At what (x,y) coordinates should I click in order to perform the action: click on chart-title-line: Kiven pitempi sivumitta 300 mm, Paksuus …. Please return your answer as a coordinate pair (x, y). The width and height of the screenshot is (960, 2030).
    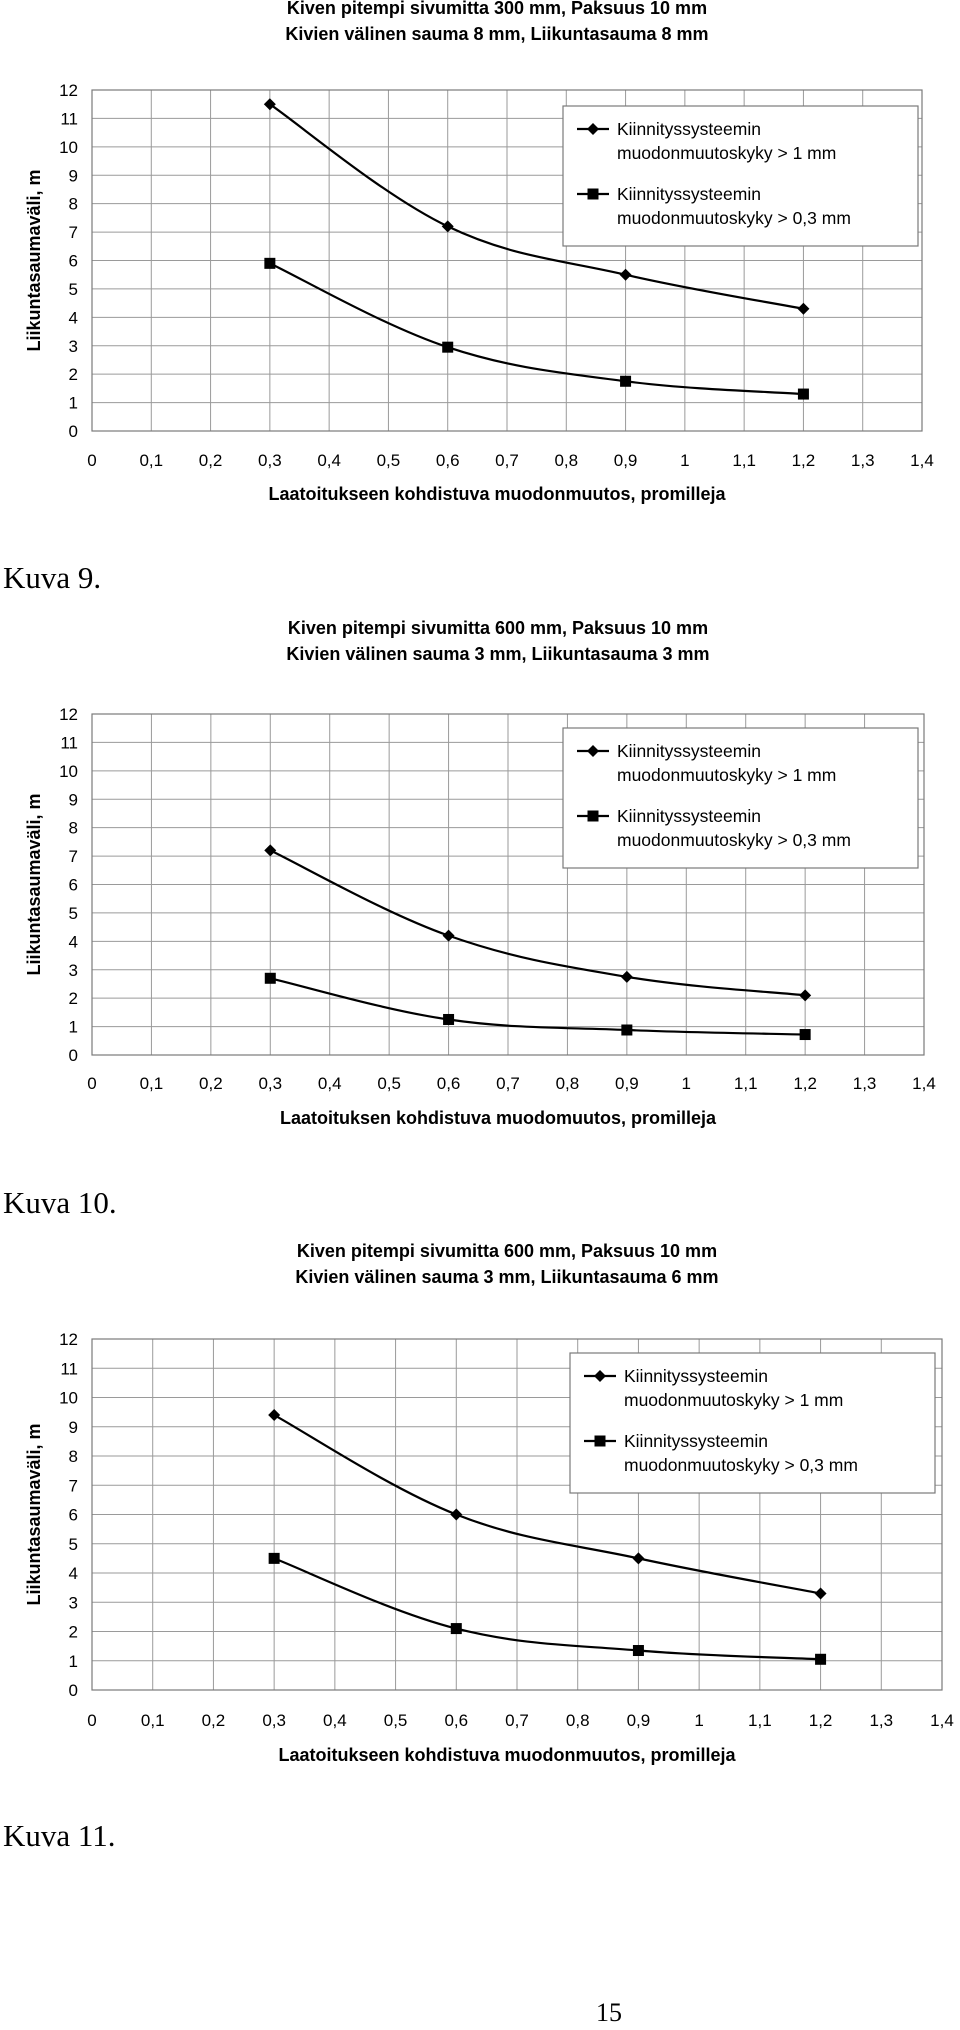
    Looking at the image, I should click on (497, 9).